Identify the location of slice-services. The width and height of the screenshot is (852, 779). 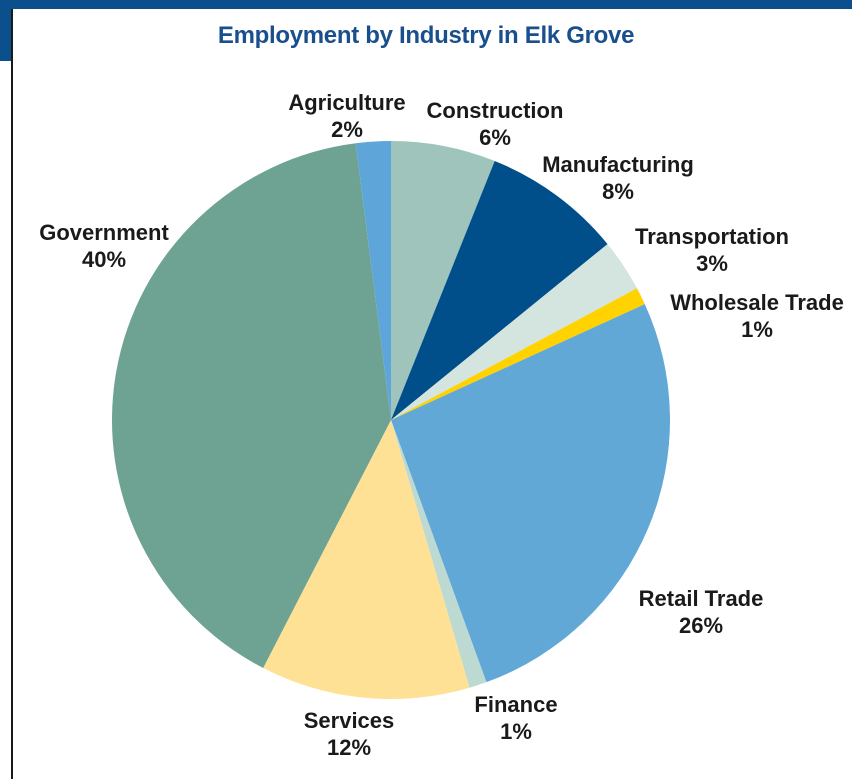
(366, 560).